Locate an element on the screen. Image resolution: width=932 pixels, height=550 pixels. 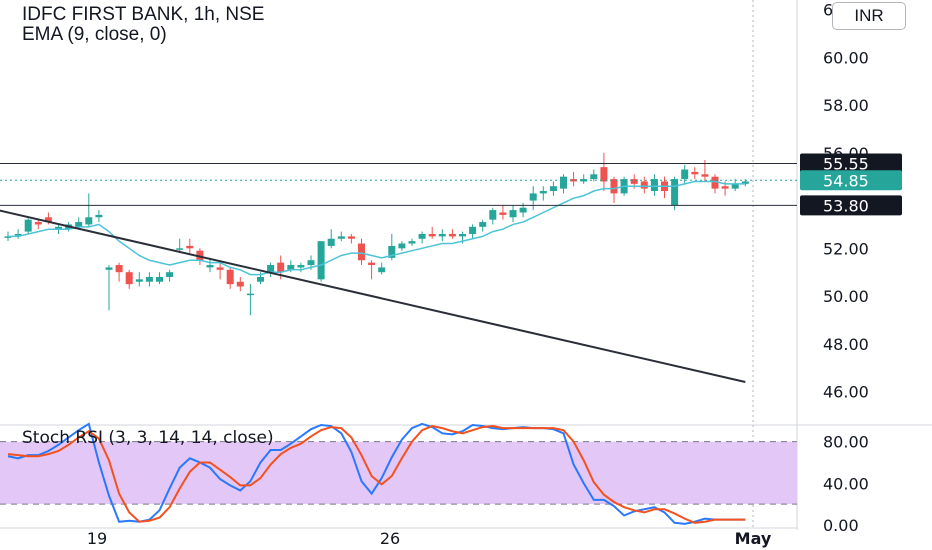
price-axis-tick: 46.00 is located at coordinates (846, 392).